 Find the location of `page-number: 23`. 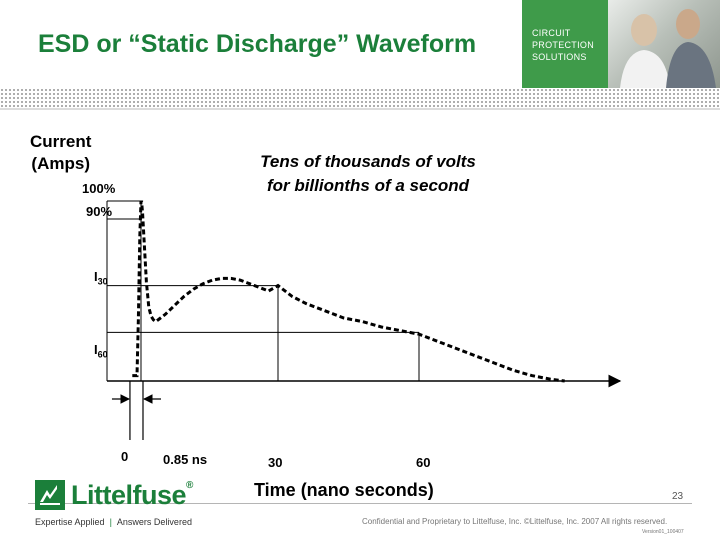

page-number: 23 is located at coordinates (678, 496).